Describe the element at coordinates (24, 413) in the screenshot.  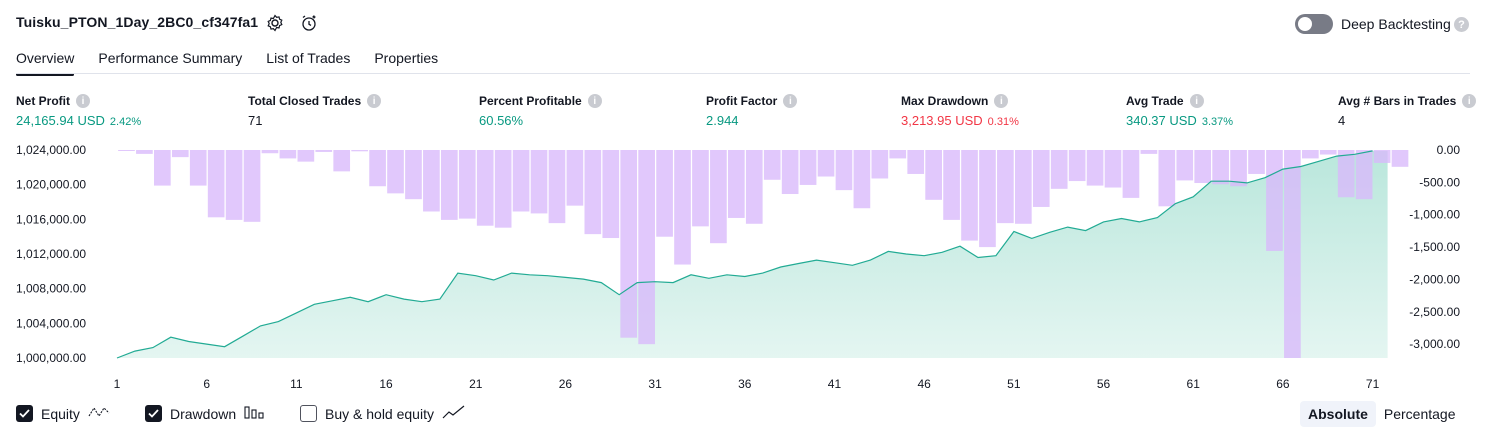
I see `equity-checkbox` at that location.